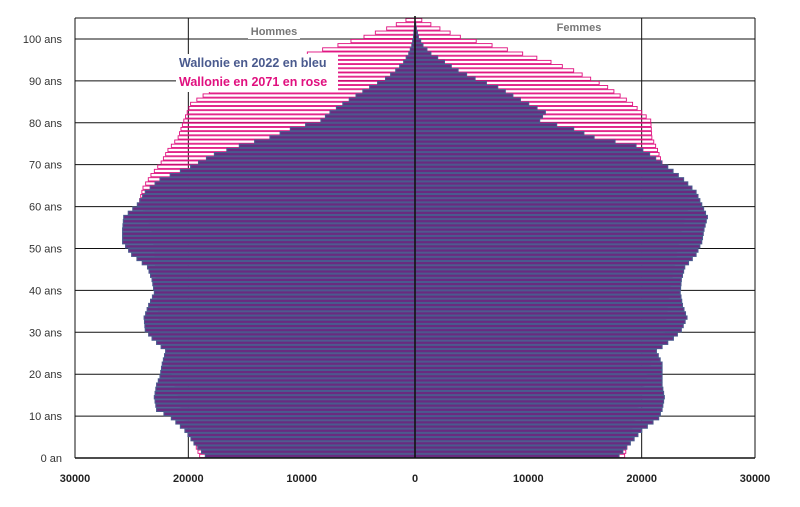 The width and height of the screenshot is (800, 507). I want to click on x-tick-label: 30000, so click(755, 479).